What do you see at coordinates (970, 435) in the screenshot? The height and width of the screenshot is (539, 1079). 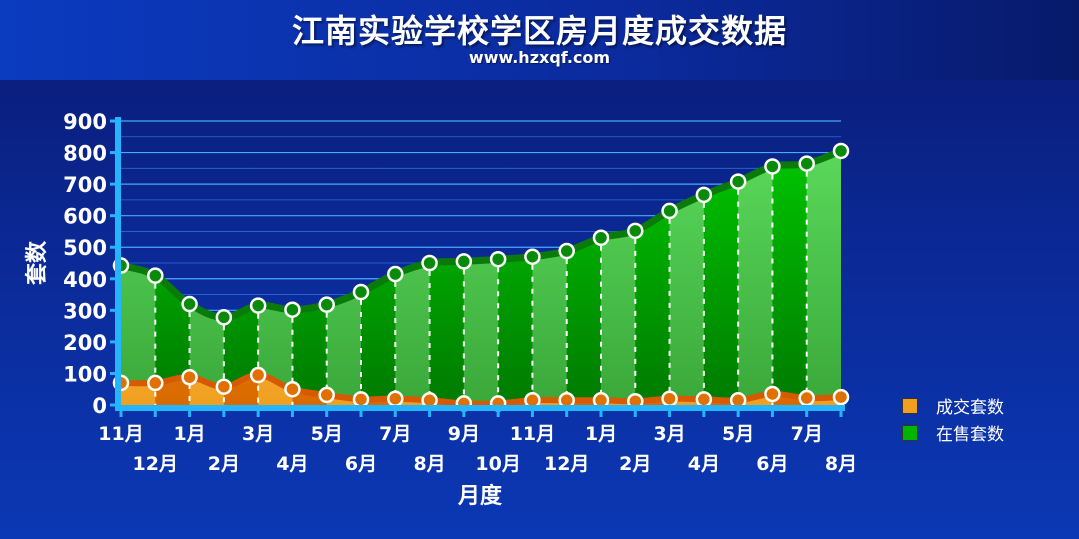 I see `legend-label-sale: 在售套数` at bounding box center [970, 435].